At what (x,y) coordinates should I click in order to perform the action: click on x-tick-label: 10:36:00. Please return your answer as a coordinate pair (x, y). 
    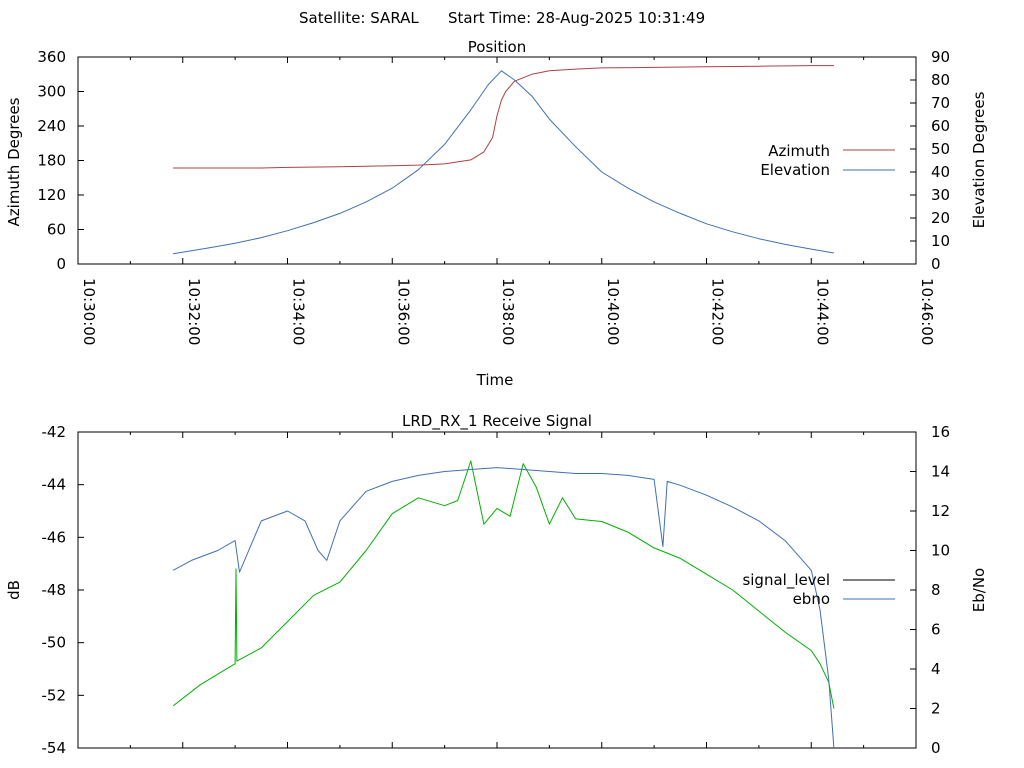
    Looking at the image, I should click on (403, 311).